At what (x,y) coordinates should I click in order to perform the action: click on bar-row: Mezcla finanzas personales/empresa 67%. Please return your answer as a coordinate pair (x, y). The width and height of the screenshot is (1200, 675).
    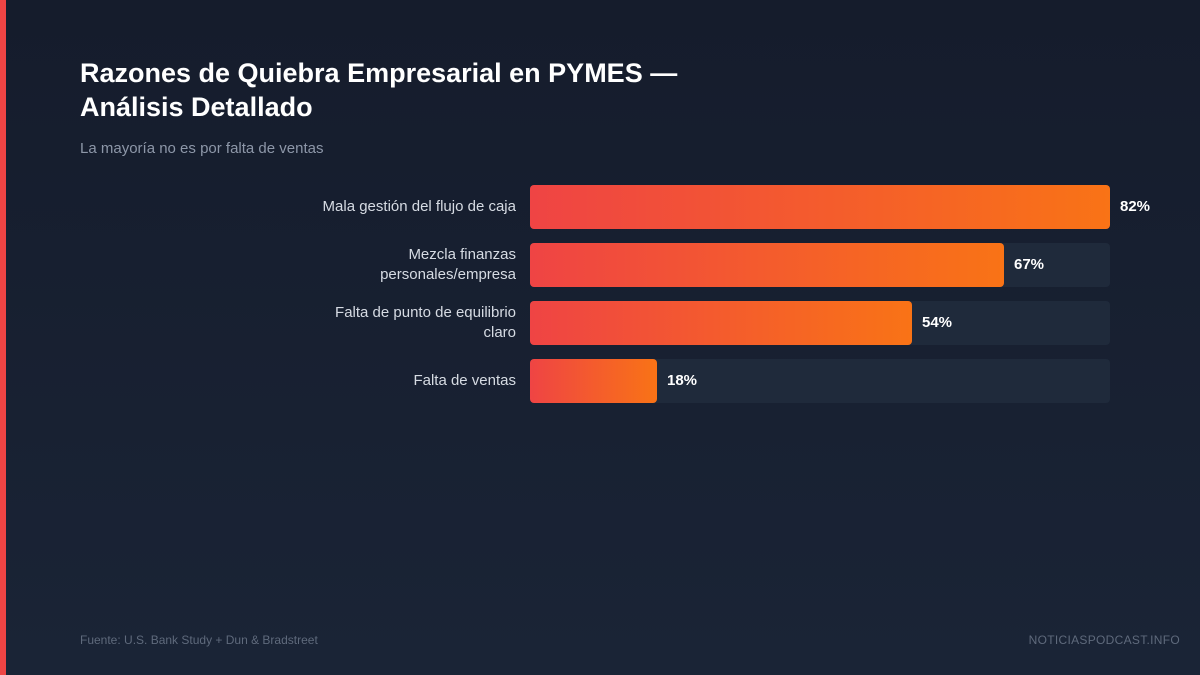
    Looking at the image, I should click on (600, 265).